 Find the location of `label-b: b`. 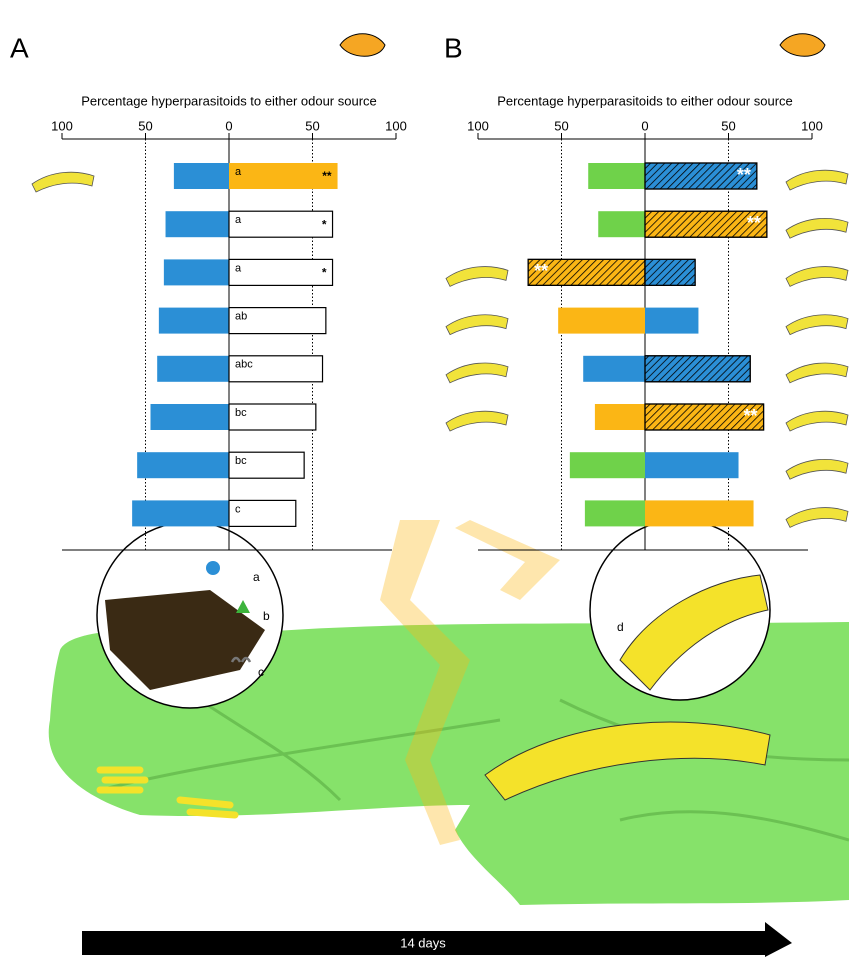

label-b: b is located at coordinates (266, 616).